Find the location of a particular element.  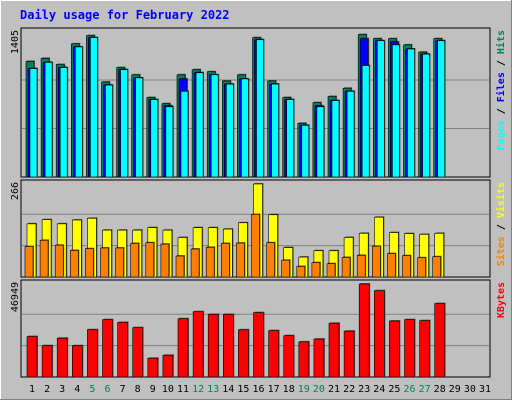

x-label-day-12: 12 is located at coordinates (198, 389).